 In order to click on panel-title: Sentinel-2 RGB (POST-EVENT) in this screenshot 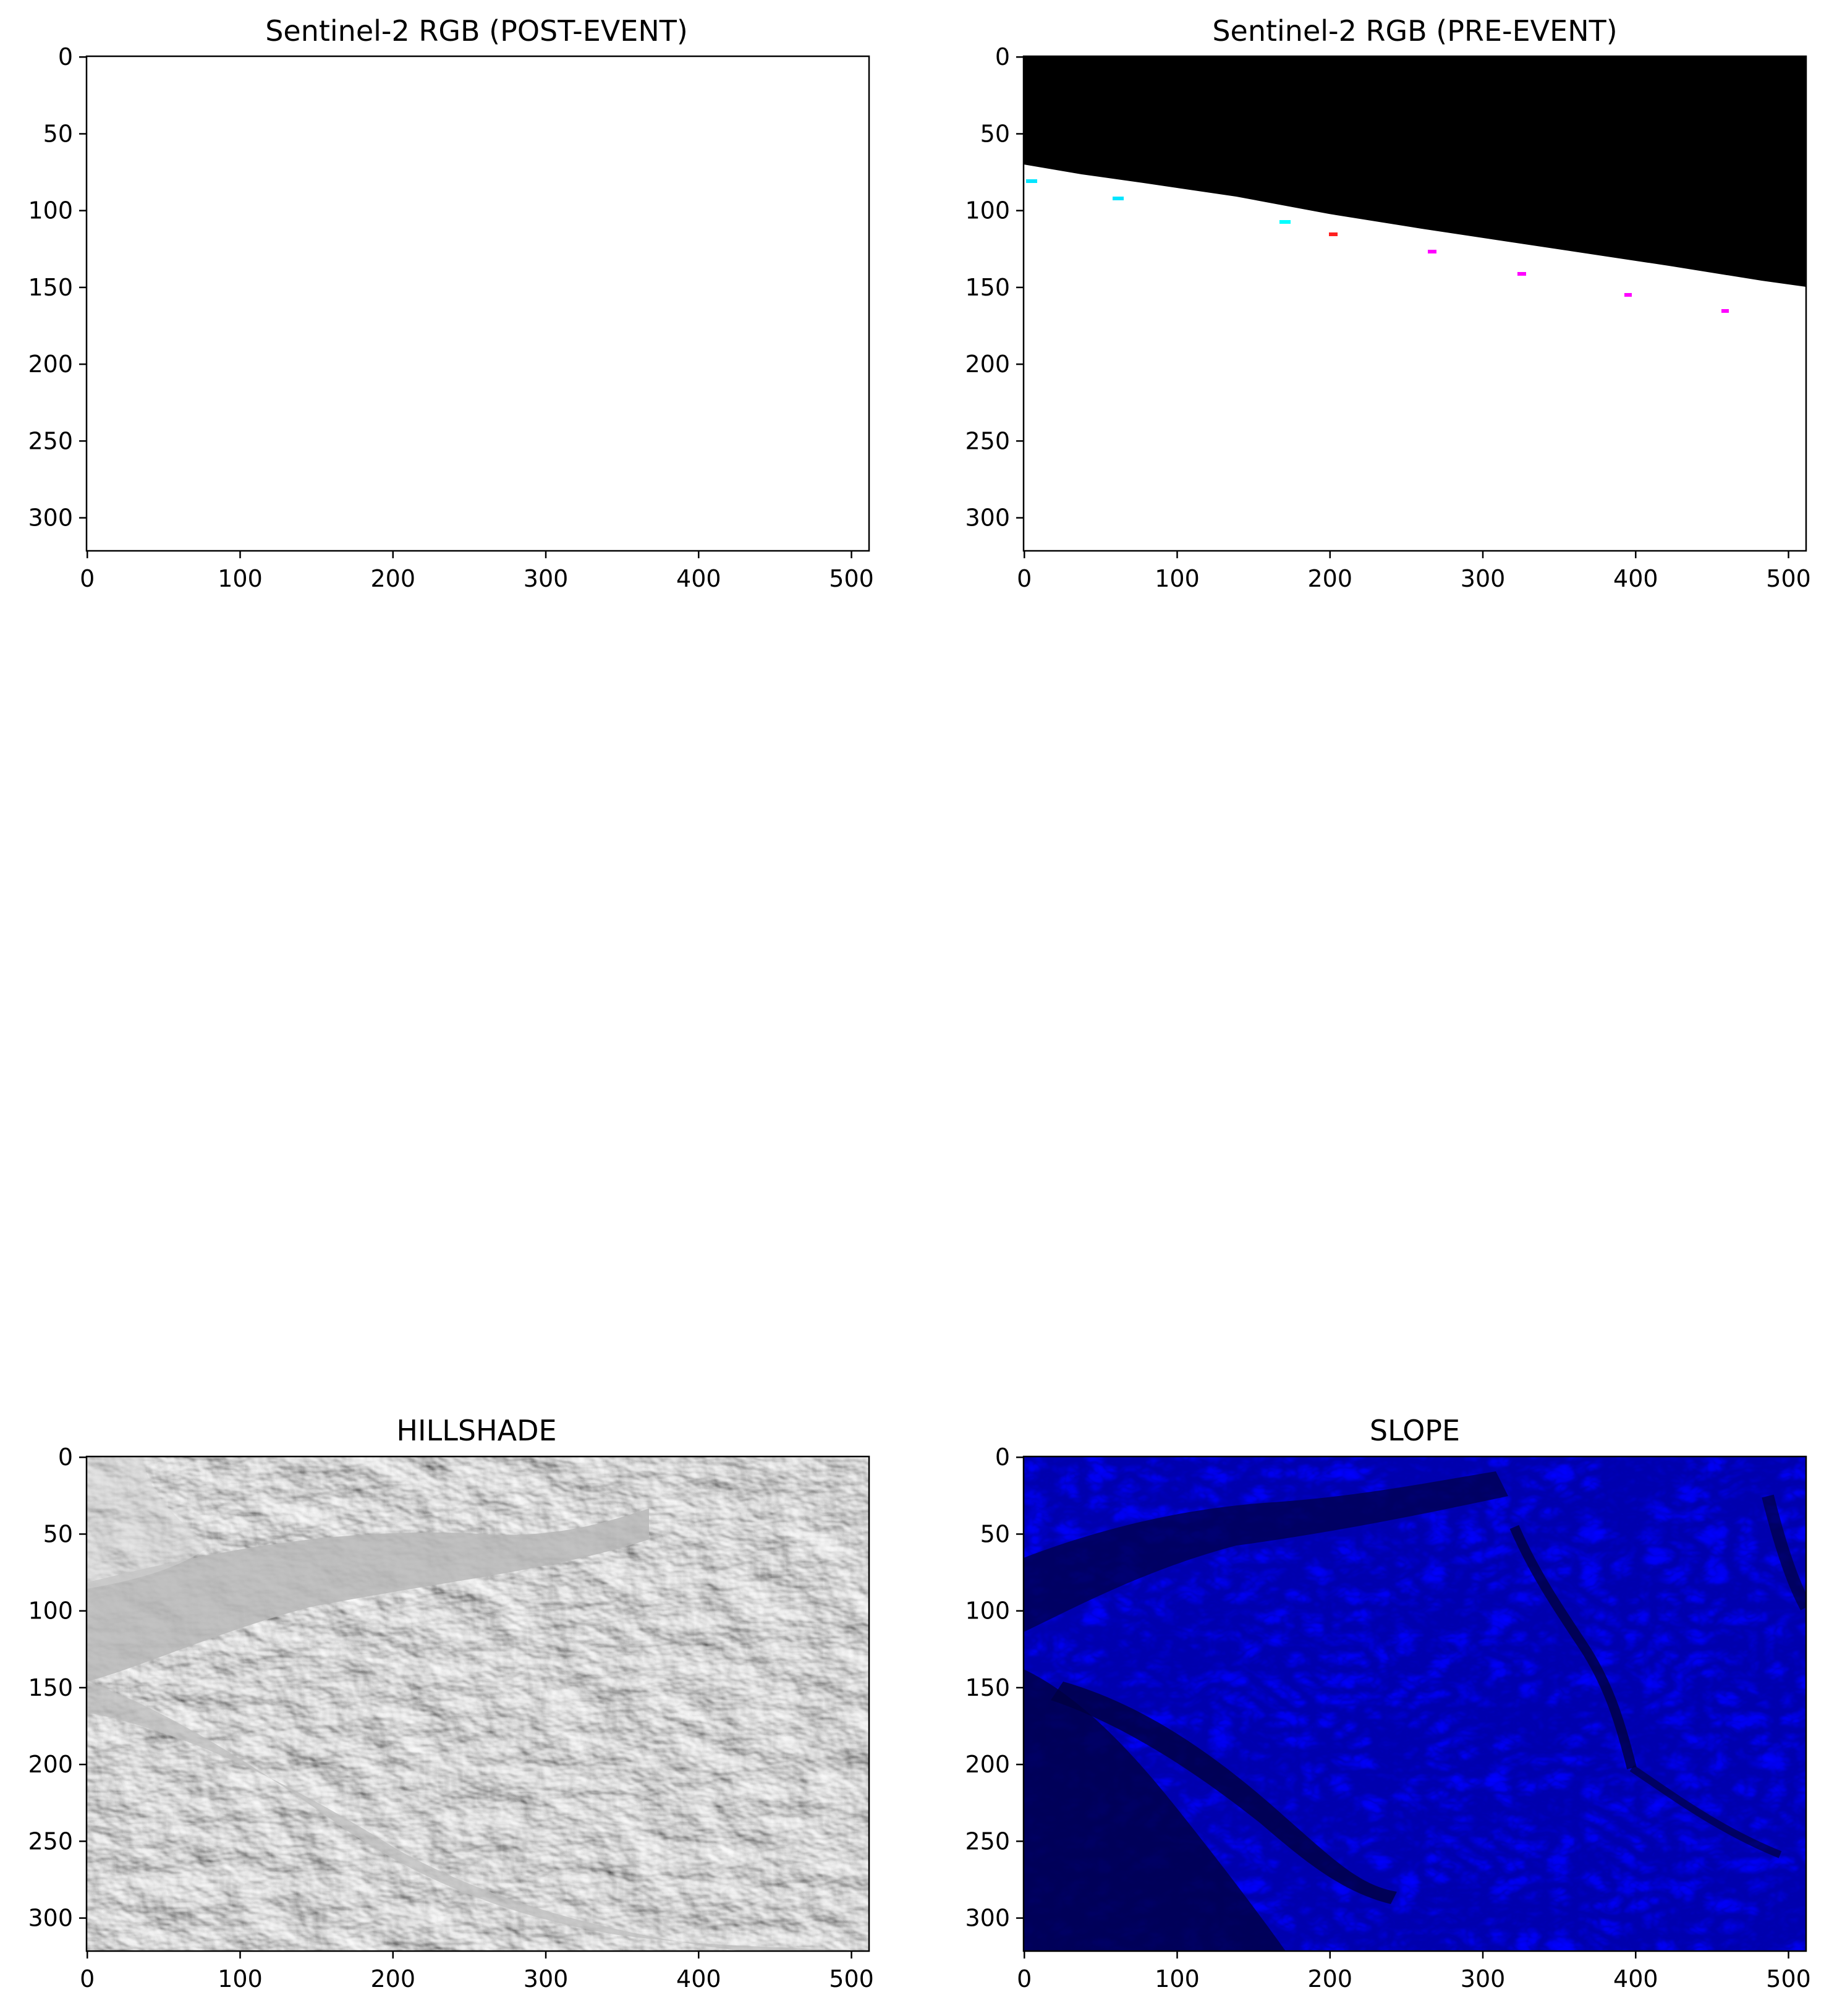, I will do `click(477, 31)`.